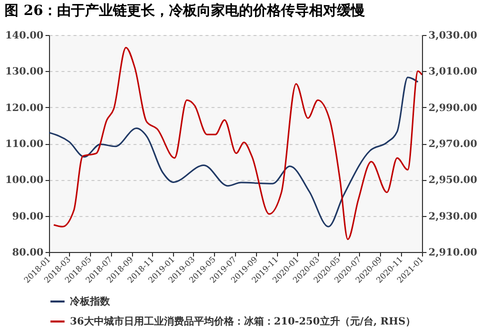 The image size is (483, 331). What do you see at coordinates (28, 253) in the screenshot?
I see `y-tick-label: 80.00` at bounding box center [28, 253].